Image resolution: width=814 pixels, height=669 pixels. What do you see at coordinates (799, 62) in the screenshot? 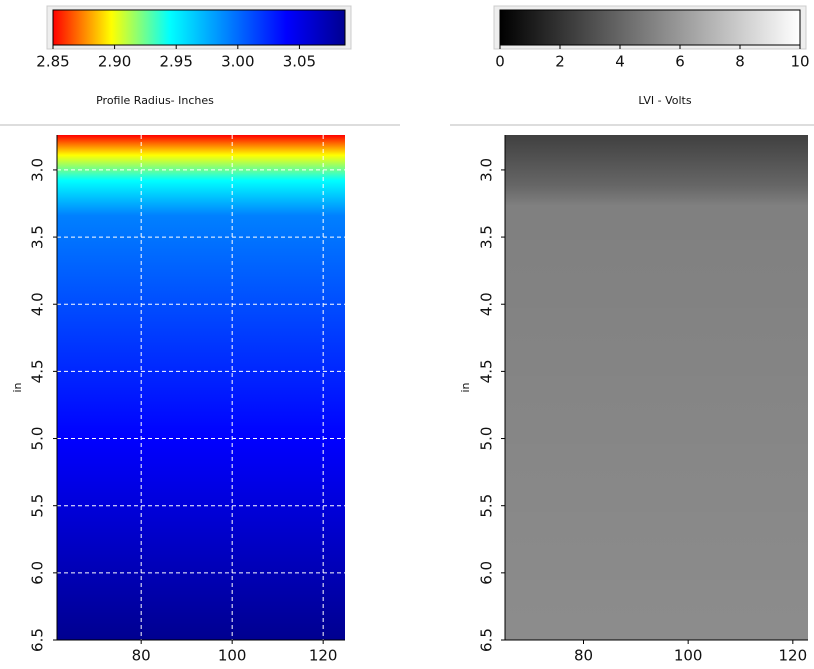
I see `colorbar-tick-label: 10` at bounding box center [799, 62].